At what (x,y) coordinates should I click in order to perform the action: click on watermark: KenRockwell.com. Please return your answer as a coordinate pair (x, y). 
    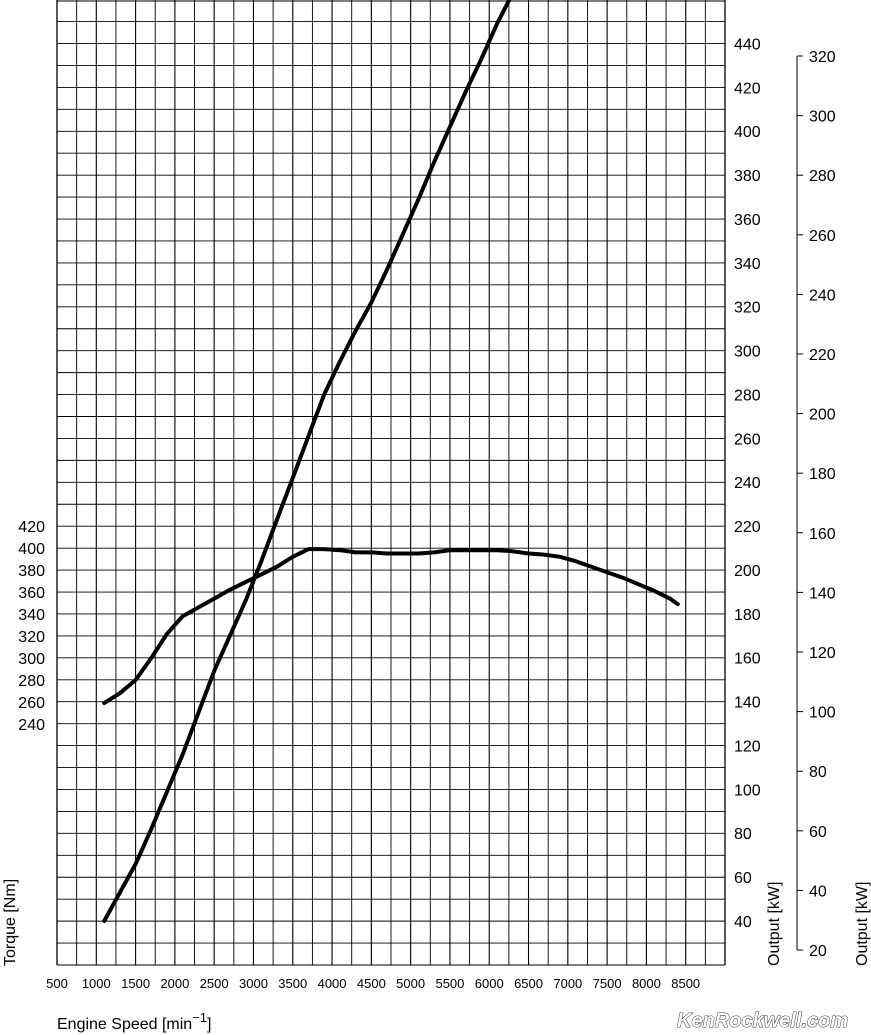
    Looking at the image, I should click on (762, 1021).